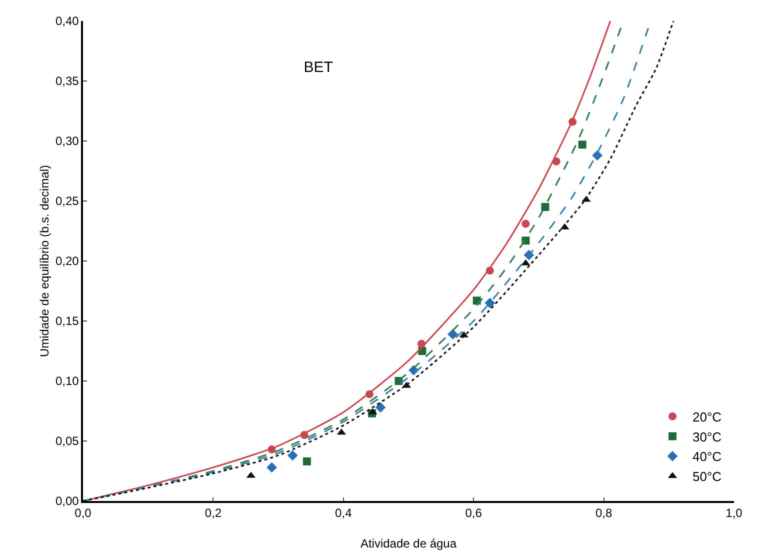 This screenshot has width=758, height=560. Describe the element at coordinates (83, 513) in the screenshot. I see `x-tick-label: 0,0` at that location.